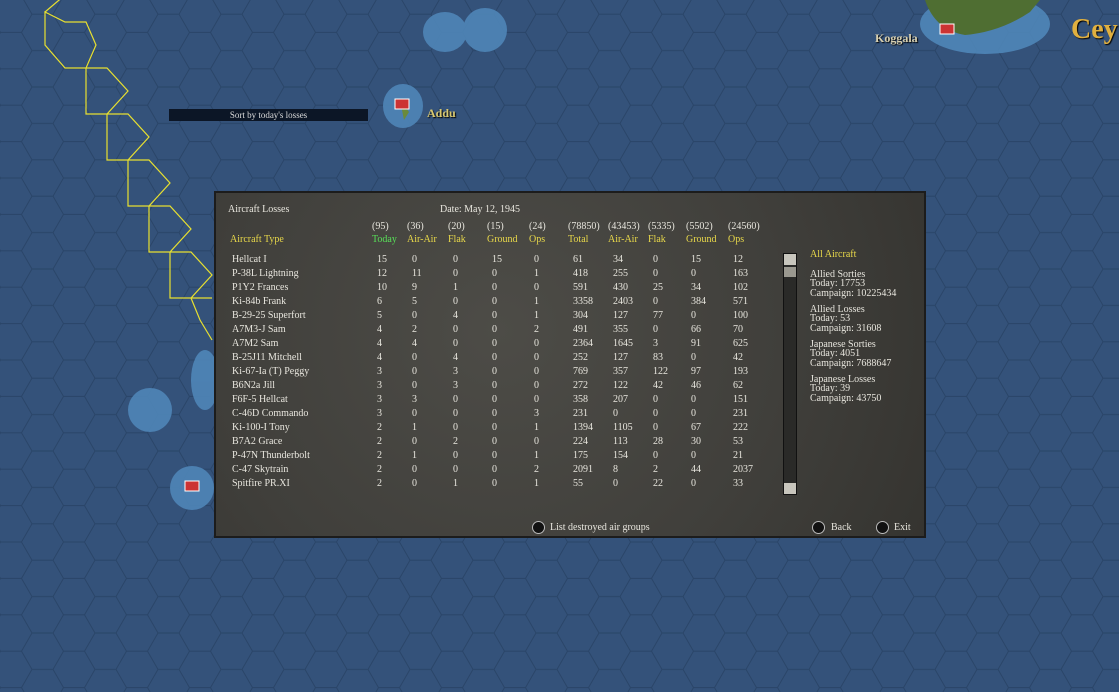 This screenshot has width=1119, height=692. I want to click on tooltip: Sort by today's losses, so click(268, 115).